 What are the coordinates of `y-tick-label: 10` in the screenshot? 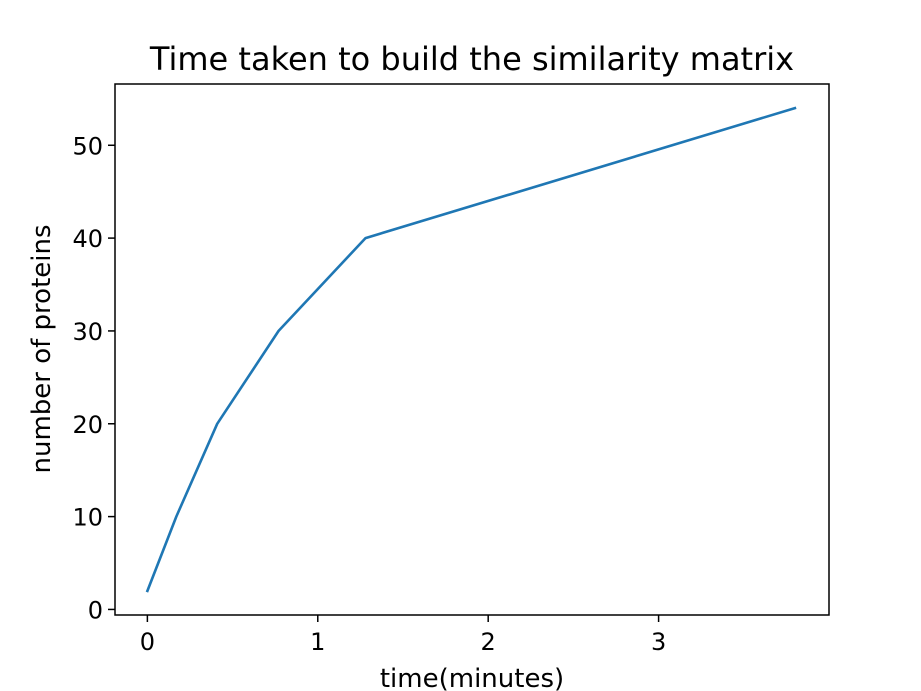 It's located at (87, 518).